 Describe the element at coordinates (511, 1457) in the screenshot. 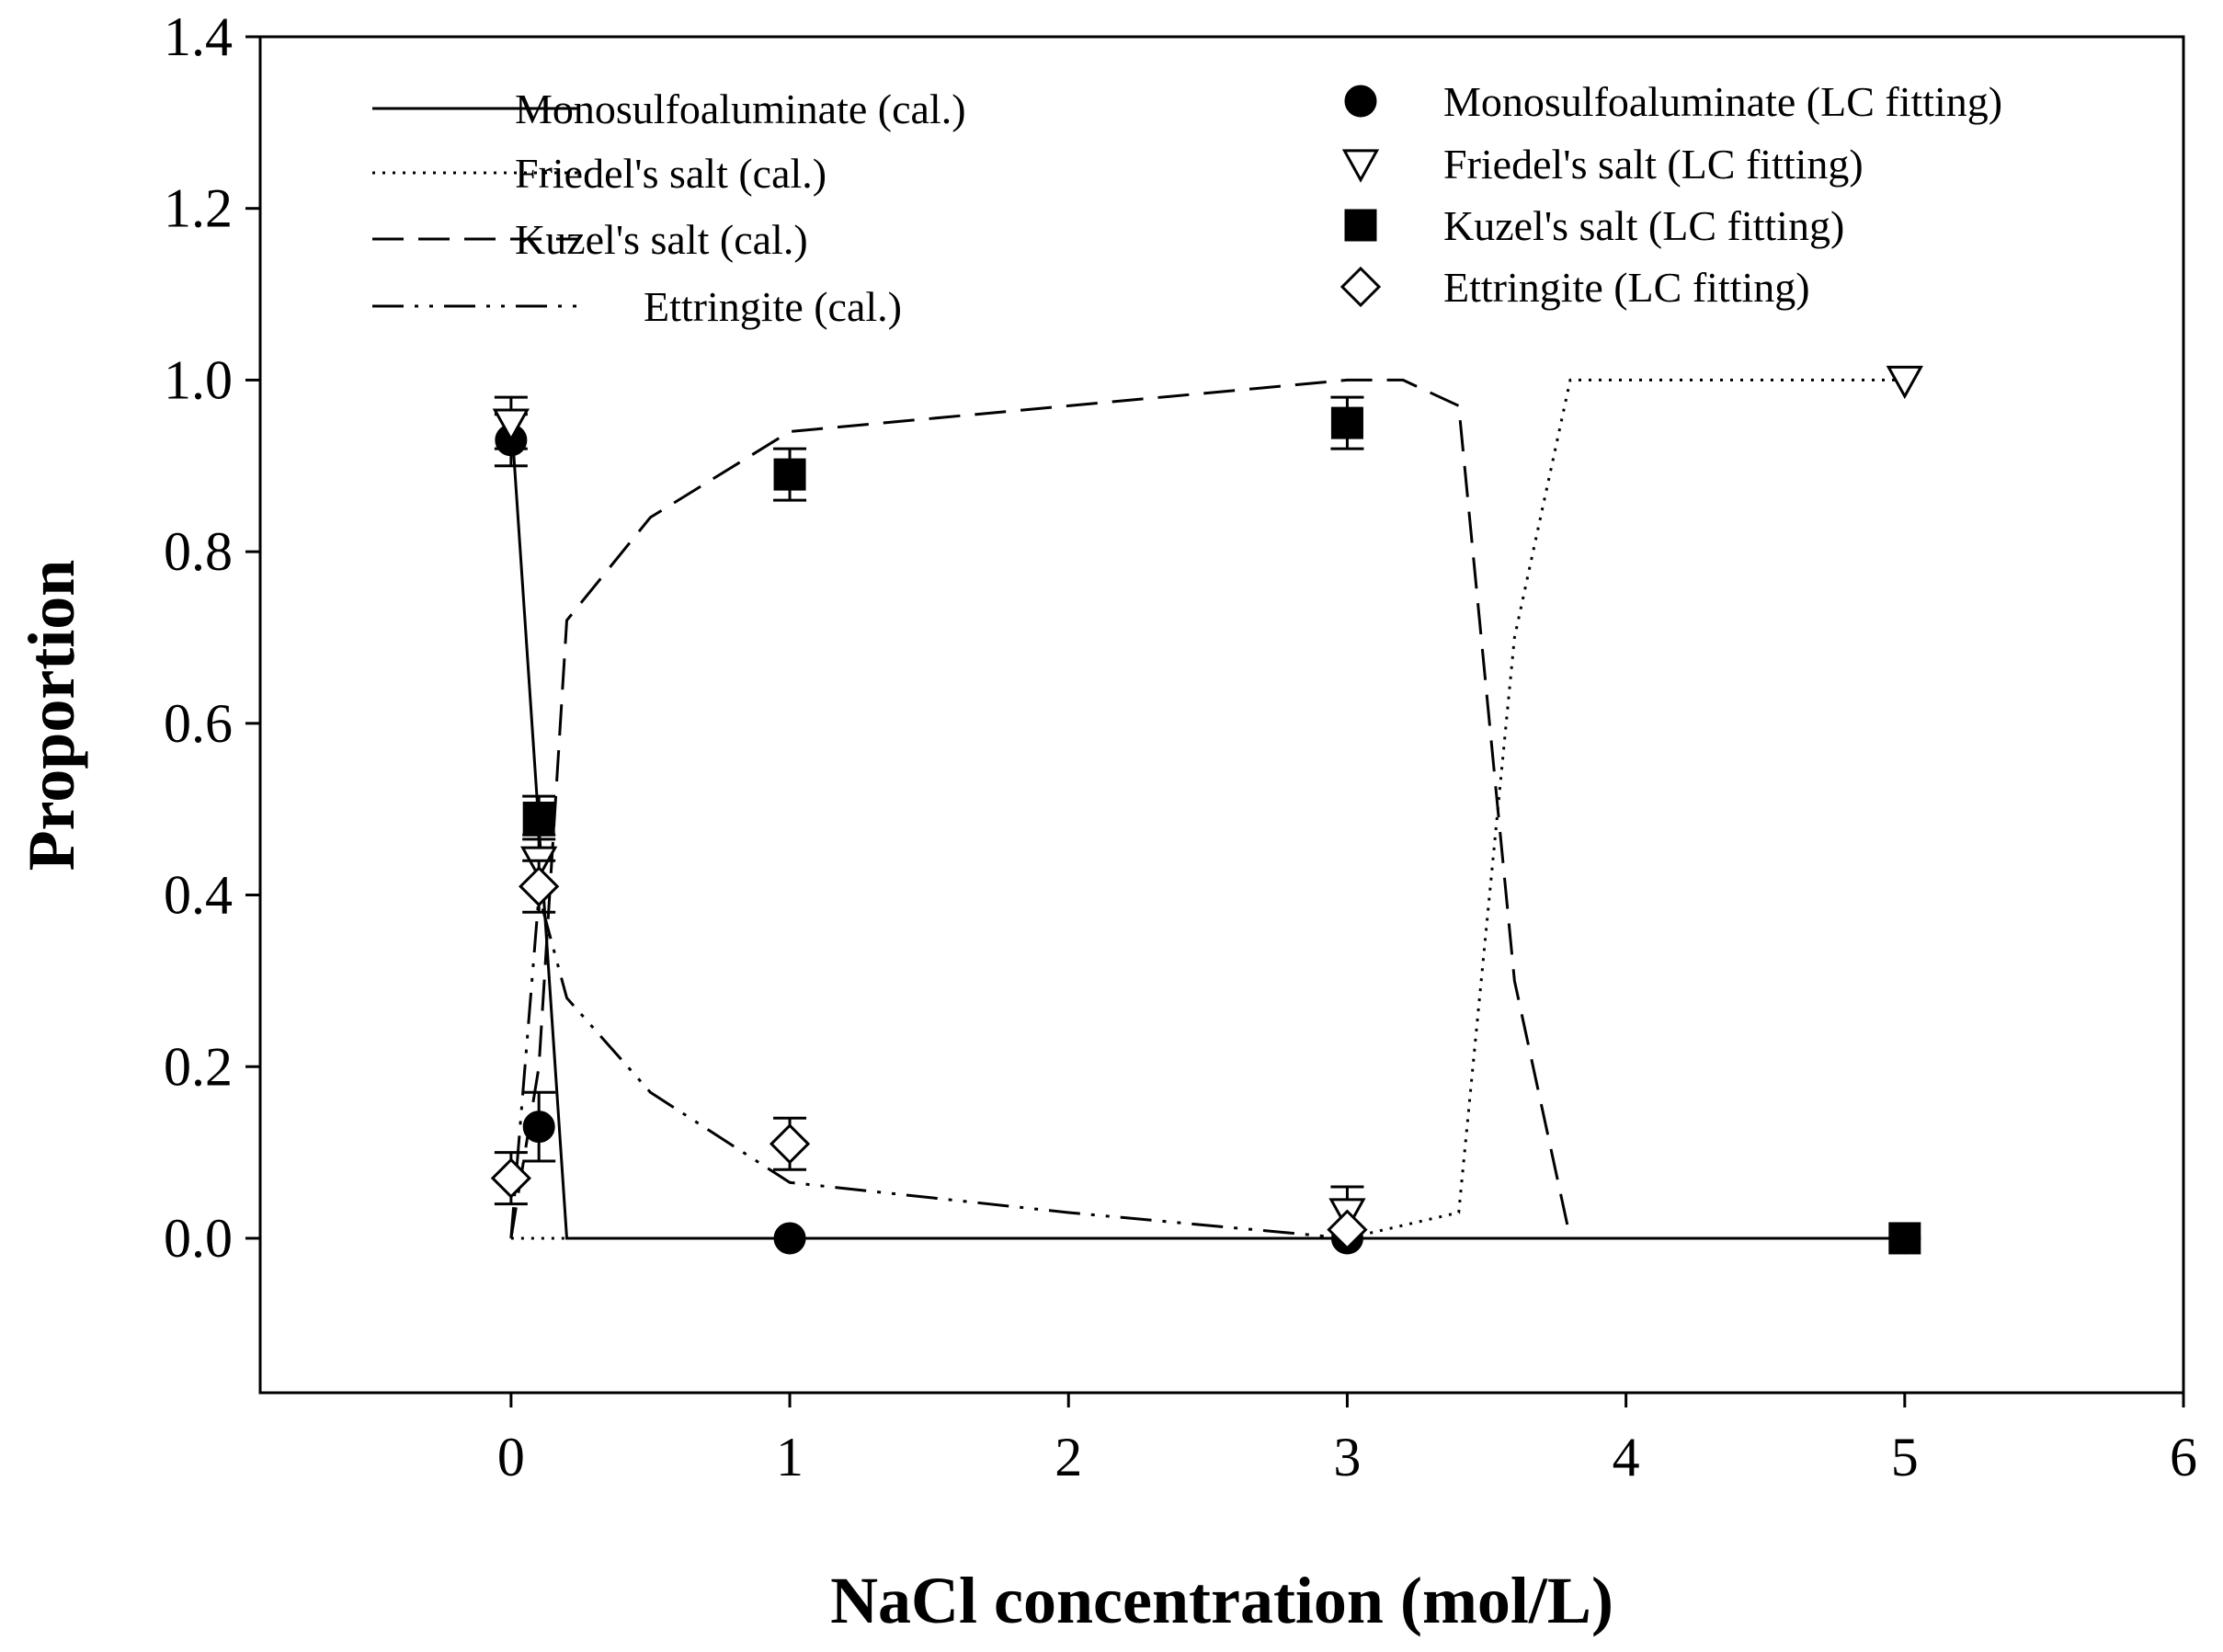

I see `x-tick-label: 0` at that location.